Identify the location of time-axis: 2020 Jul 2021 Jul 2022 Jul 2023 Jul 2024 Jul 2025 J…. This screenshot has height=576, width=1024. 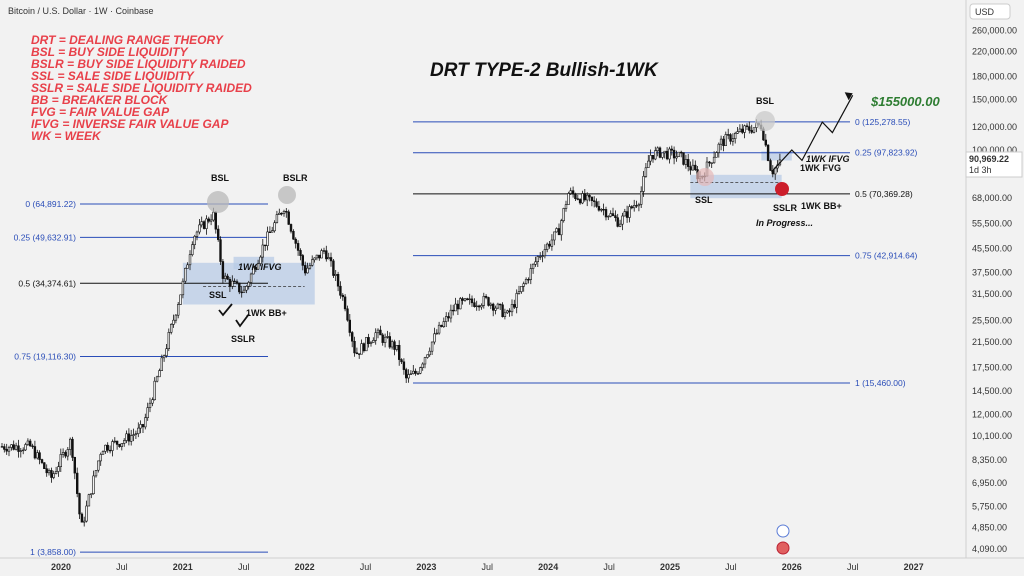
(487, 567).